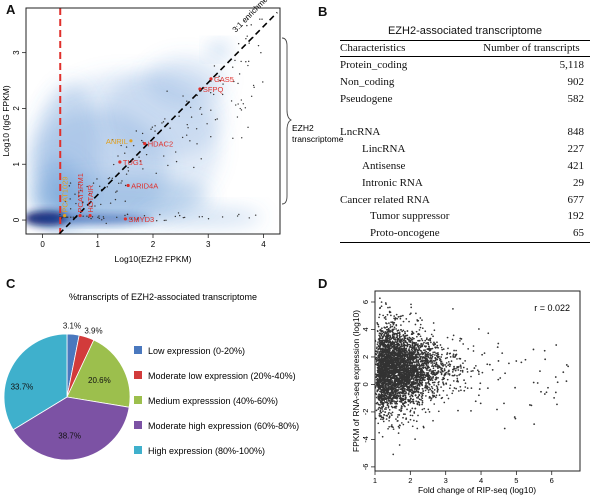 The height and width of the screenshot is (498, 600). What do you see at coordinates (375, 480) in the screenshot?
I see `x-tick-label-d: 1` at bounding box center [375, 480].